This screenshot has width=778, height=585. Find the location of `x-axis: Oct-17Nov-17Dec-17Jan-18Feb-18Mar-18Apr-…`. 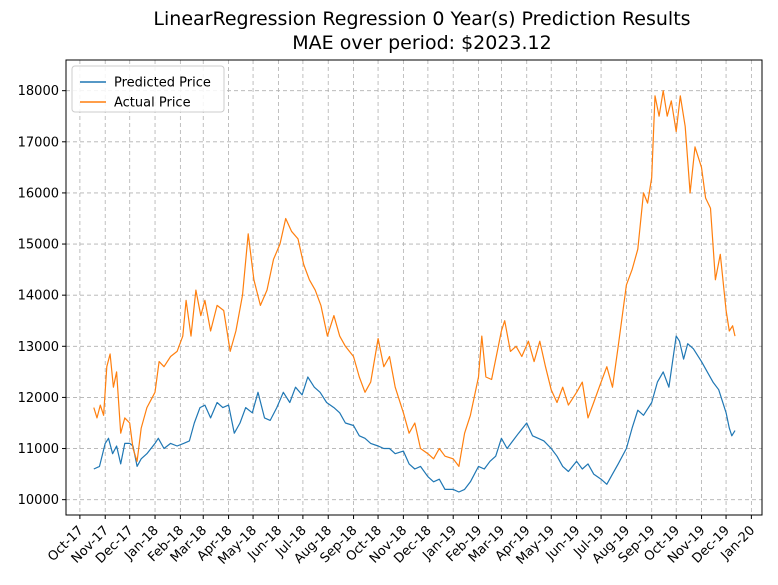

x-axis: Oct-17Nov-17Dec-17Jan-18Feb-18Mar-18Apr-… is located at coordinates (401, 541).